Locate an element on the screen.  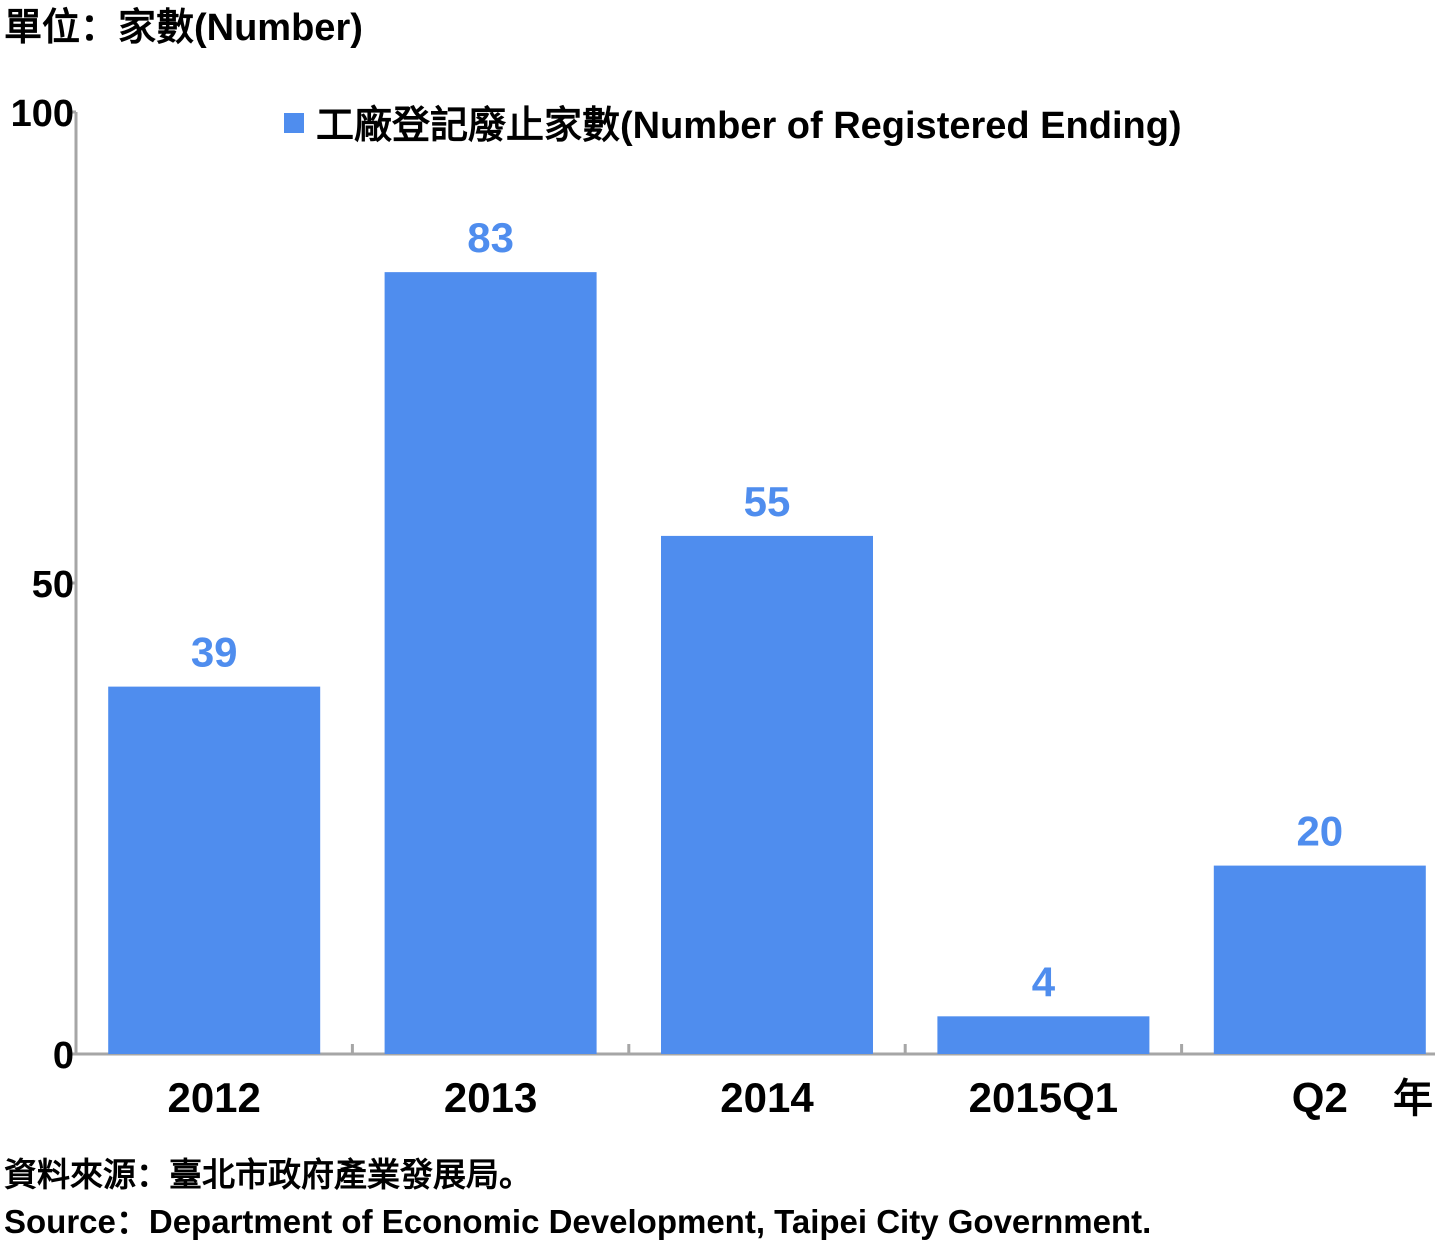
y-tick-label: 100 is located at coordinates (42, 114).